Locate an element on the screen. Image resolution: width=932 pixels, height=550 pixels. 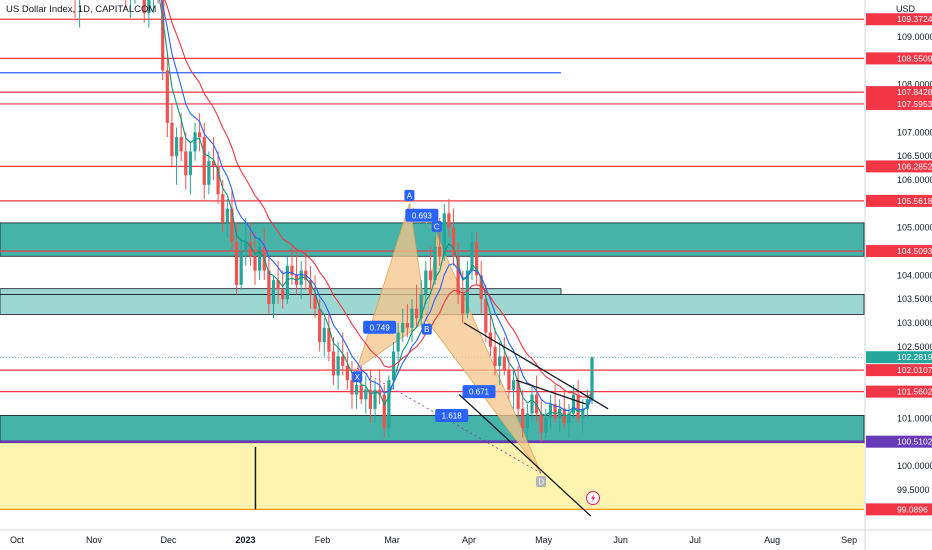
pattern-point-label: A is located at coordinates (410, 195).